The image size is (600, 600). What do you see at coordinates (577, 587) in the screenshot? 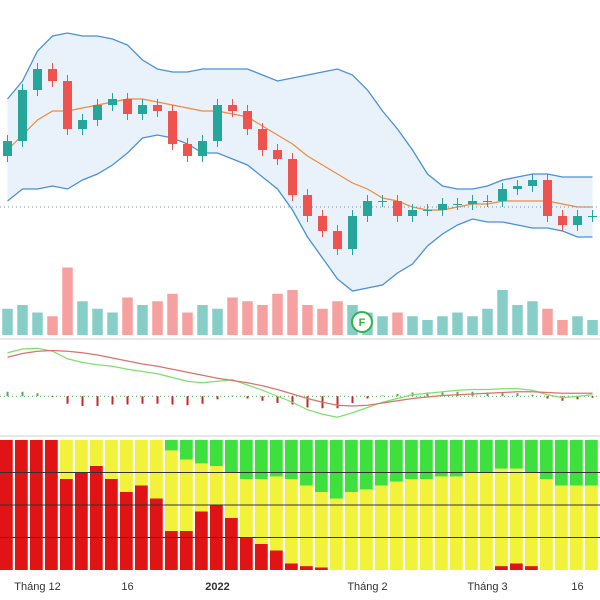
I see `x-tick-label: 16` at bounding box center [577, 587].